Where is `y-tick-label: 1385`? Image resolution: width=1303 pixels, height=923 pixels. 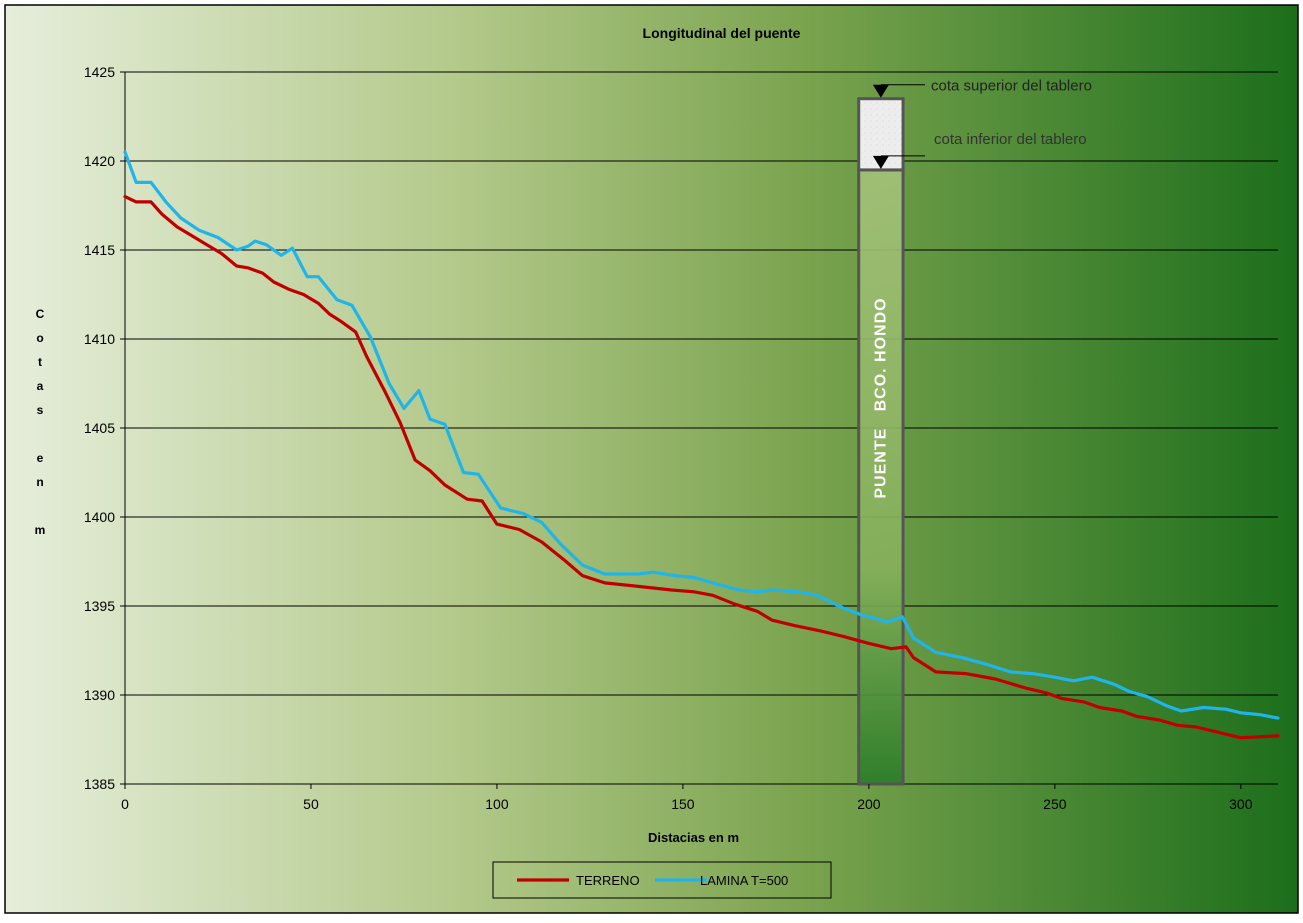 y-tick-label: 1385 is located at coordinates (99, 784).